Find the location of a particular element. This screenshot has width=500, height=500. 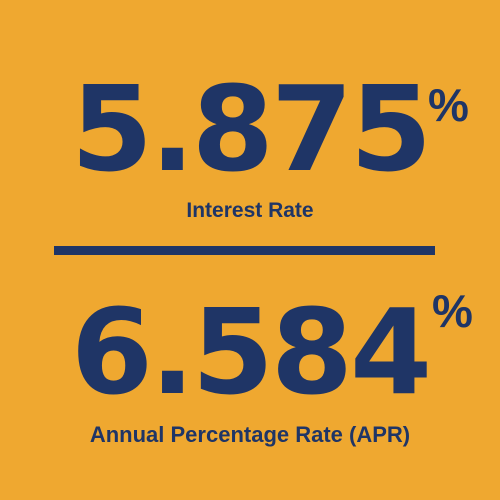

apr-label: Annual Percentage Rate (APR) is located at coordinates (250, 434).